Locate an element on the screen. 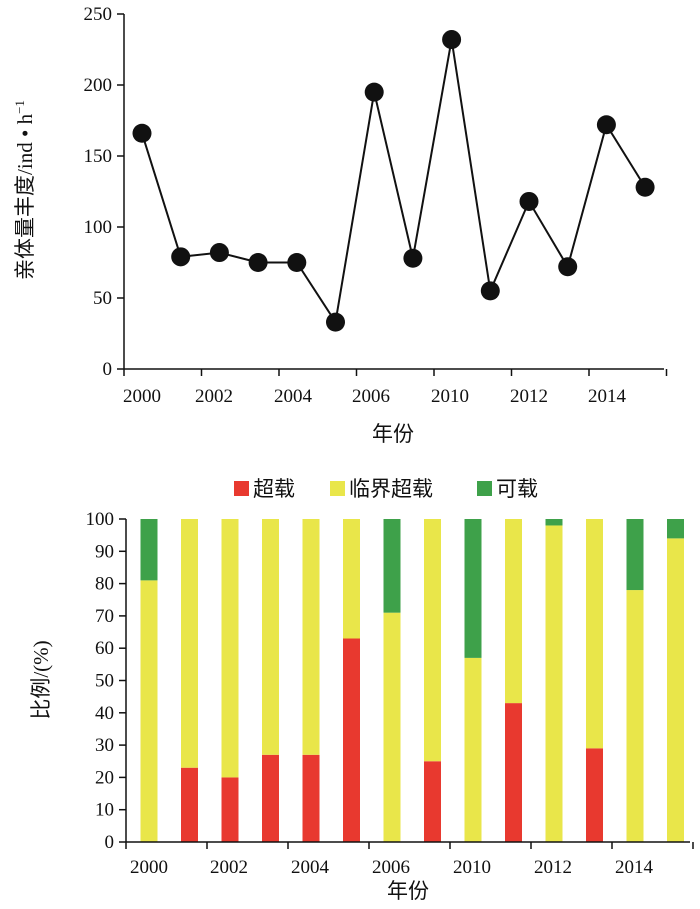 The width and height of the screenshot is (700, 909). bar-chart-y-ticks: 0 10 20 30 40 50 60 70 80 90 100 is located at coordinates (106, 681).